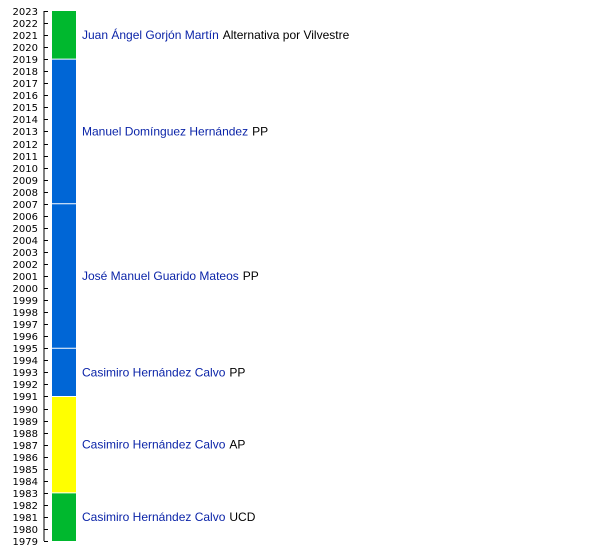  I want to click on tick-label: 2005, so click(25, 229).